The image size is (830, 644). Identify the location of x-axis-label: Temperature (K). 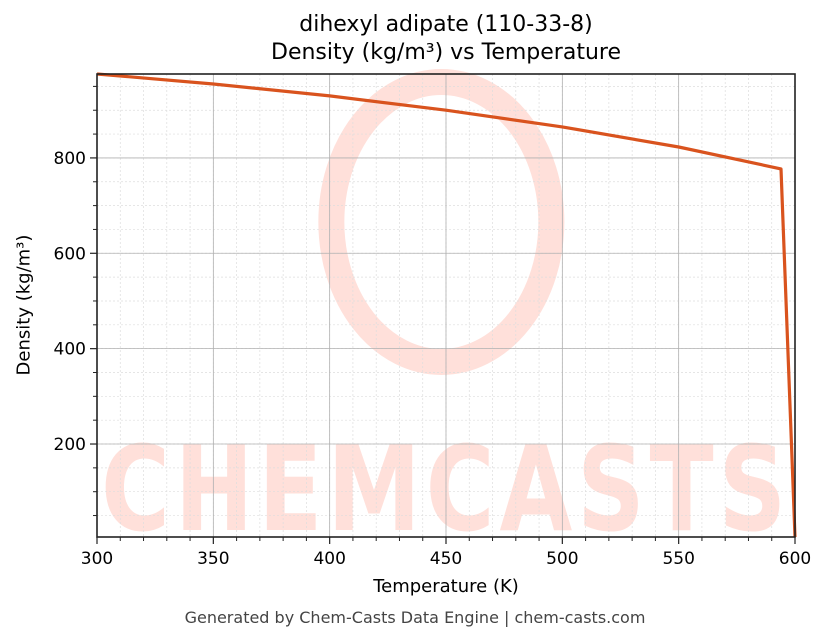
(446, 586).